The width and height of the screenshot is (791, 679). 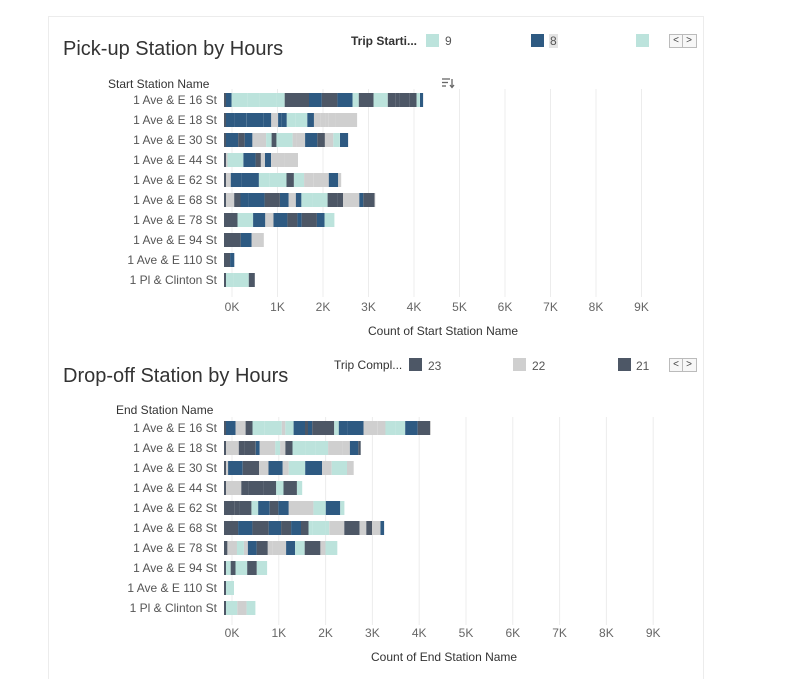 What do you see at coordinates (688, 41) in the screenshot?
I see `legend-next-button: >` at bounding box center [688, 41].